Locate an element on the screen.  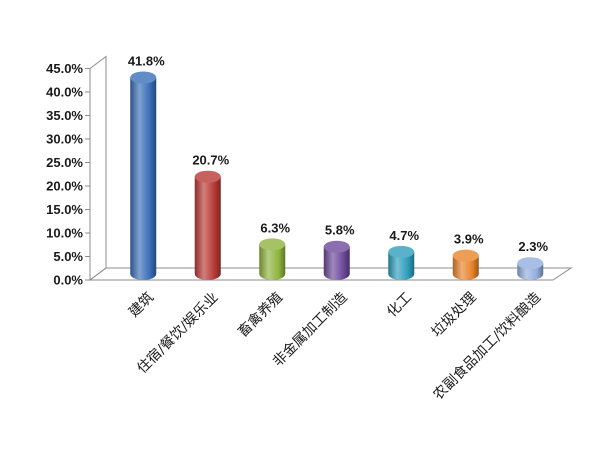
back-wall is located at coordinates (98, 168).